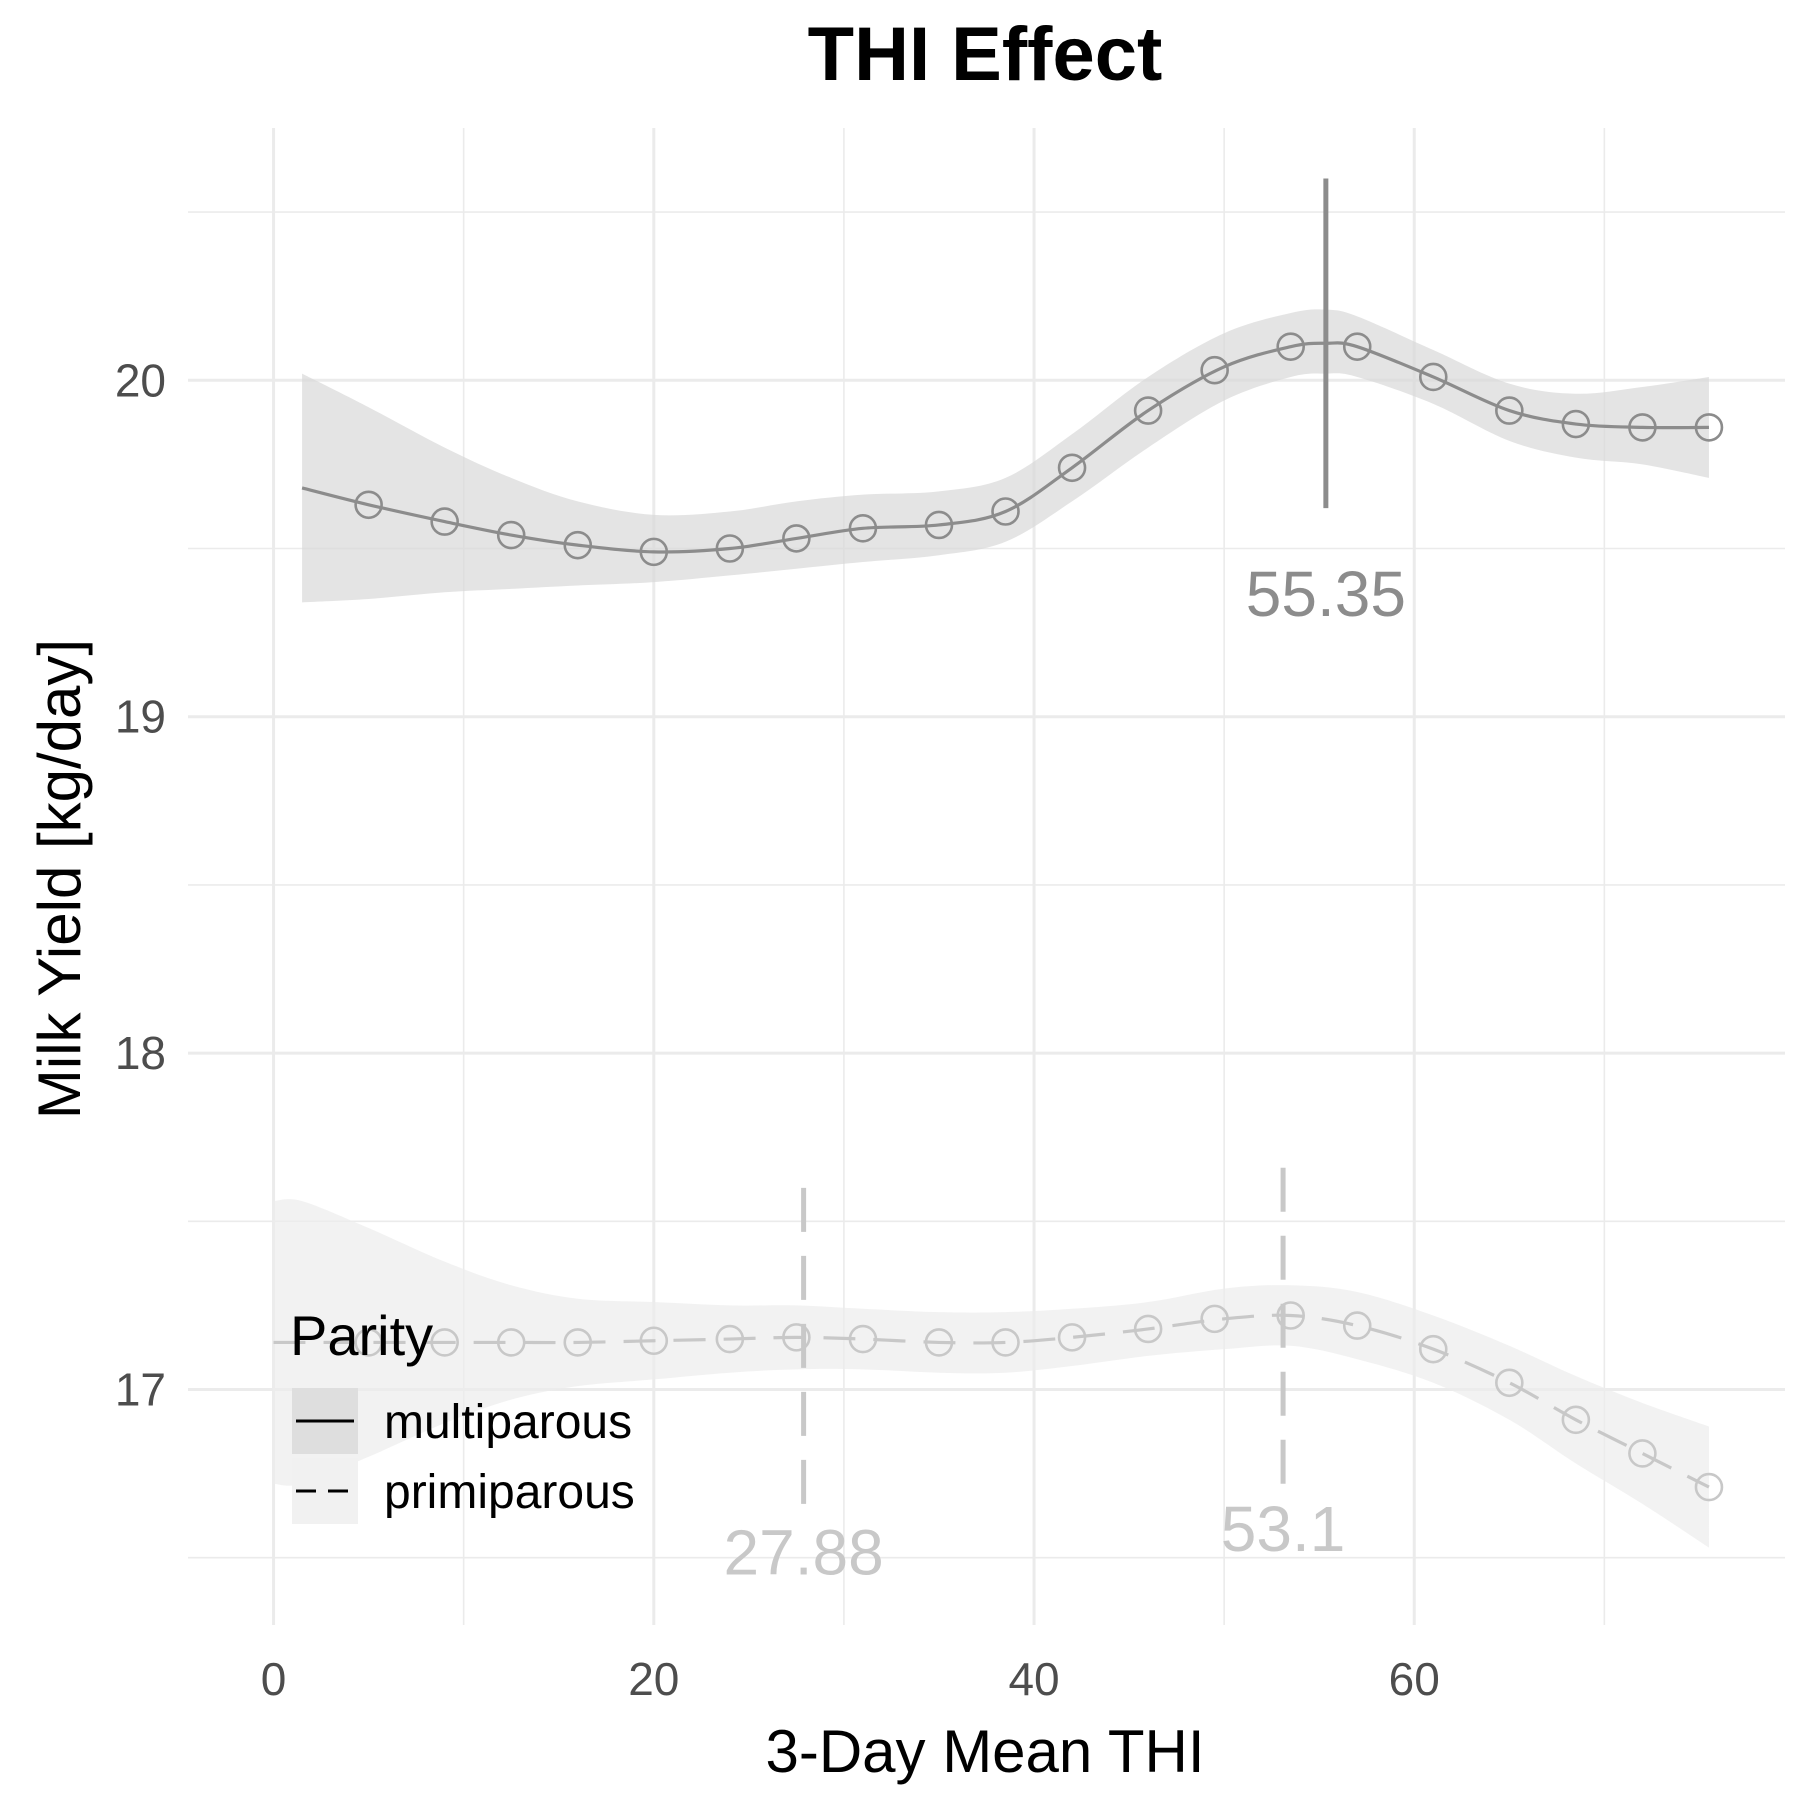 The height and width of the screenshot is (1800, 1800). What do you see at coordinates (804, 1553) in the screenshot?
I see `threshold-label-primiparous: 27.88` at bounding box center [804, 1553].